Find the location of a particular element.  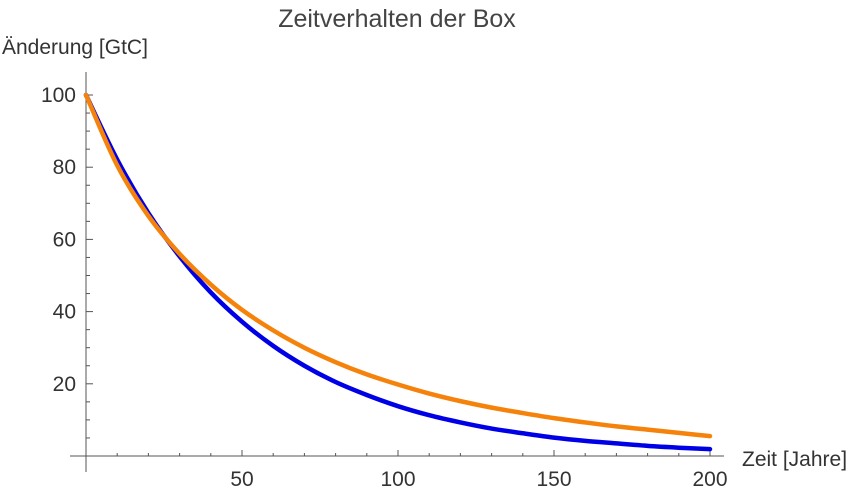

x-tick-label: 100 is located at coordinates (397, 479).